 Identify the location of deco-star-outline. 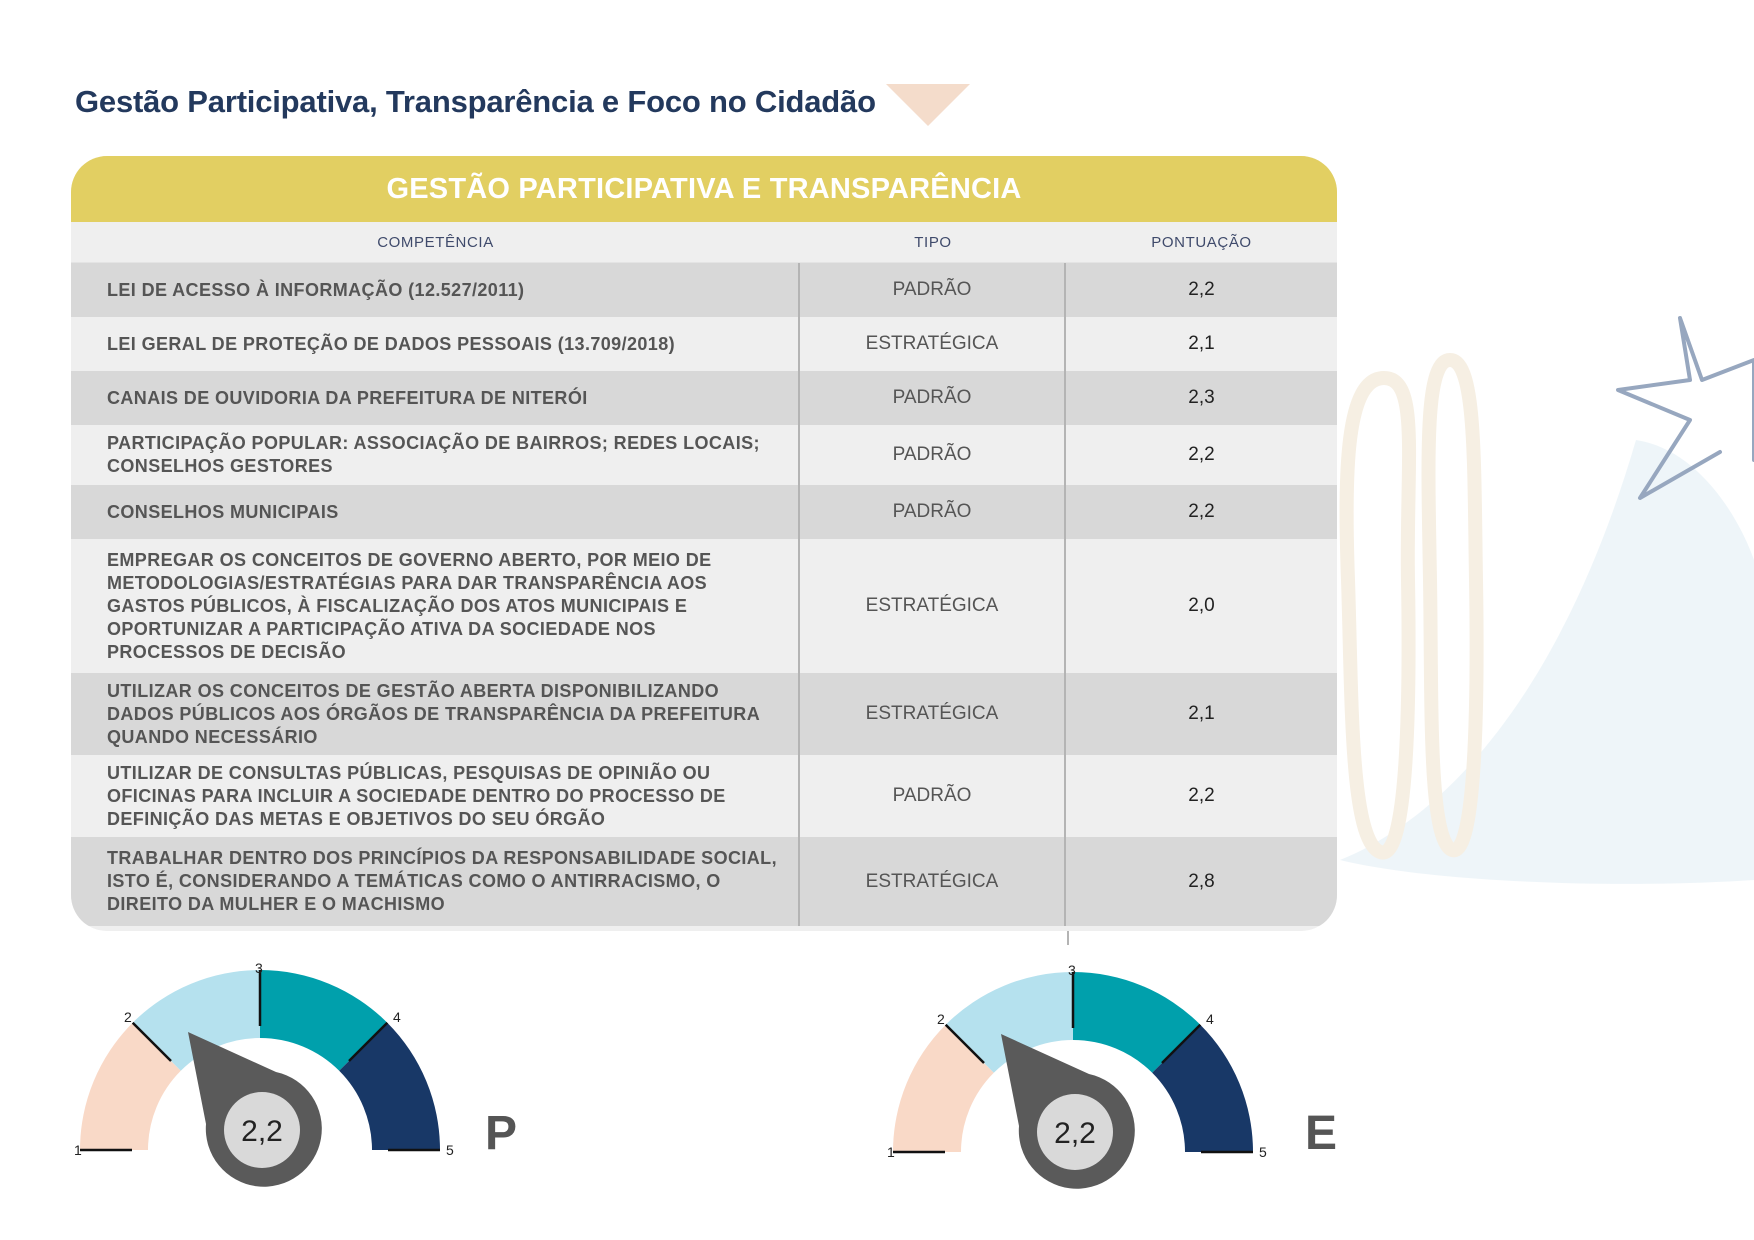
(1685, 408).